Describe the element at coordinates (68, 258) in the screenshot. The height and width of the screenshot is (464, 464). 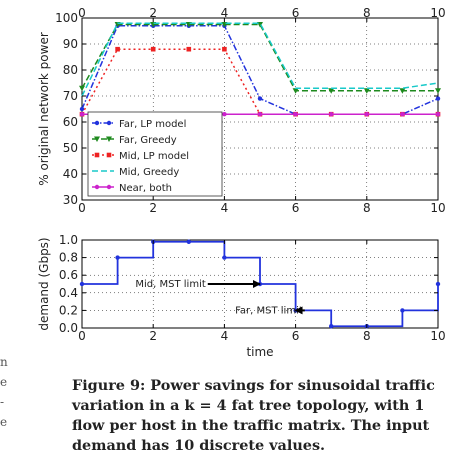
I see `y-tick-label: 0.8` at that location.